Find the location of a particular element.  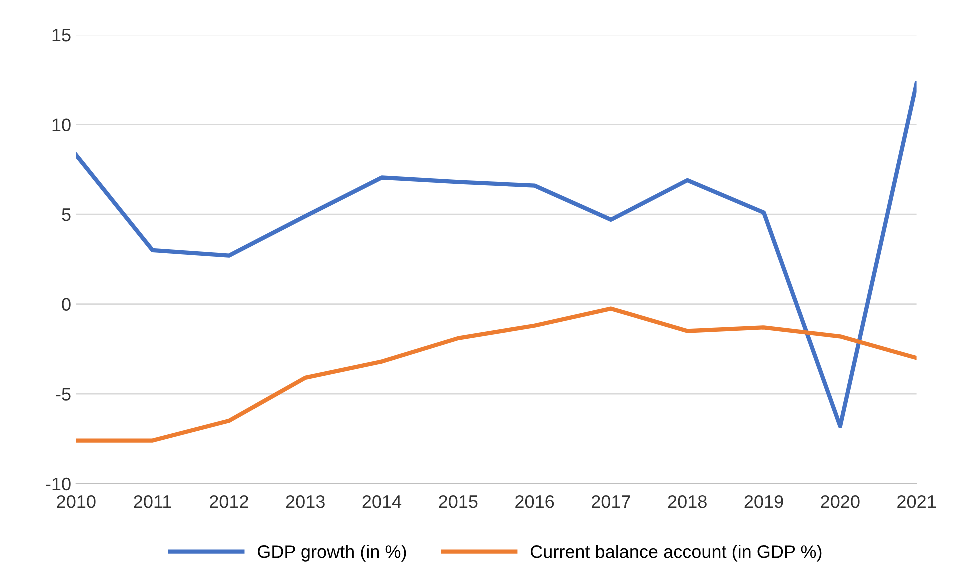

x-tick-label: 2015 is located at coordinates (458, 501).